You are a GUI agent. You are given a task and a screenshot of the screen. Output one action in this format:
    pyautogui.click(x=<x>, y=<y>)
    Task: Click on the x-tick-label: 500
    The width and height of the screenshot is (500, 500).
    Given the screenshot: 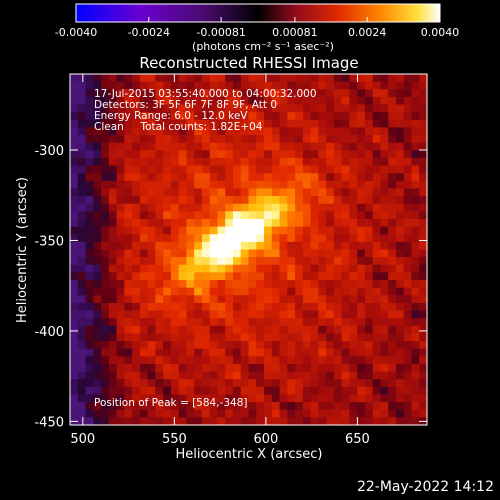 What is the action you would take?
    pyautogui.click(x=82, y=439)
    